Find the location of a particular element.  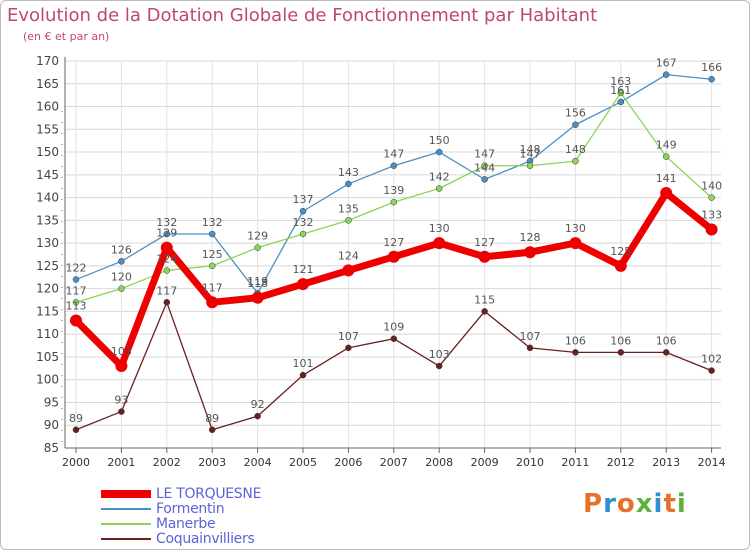

data-label: 89 is located at coordinates (76, 418).